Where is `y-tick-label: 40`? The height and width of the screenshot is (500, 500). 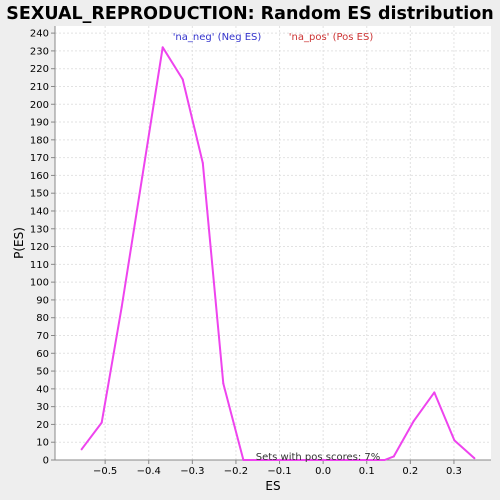 y-tick-label: 40 is located at coordinates (42, 389).